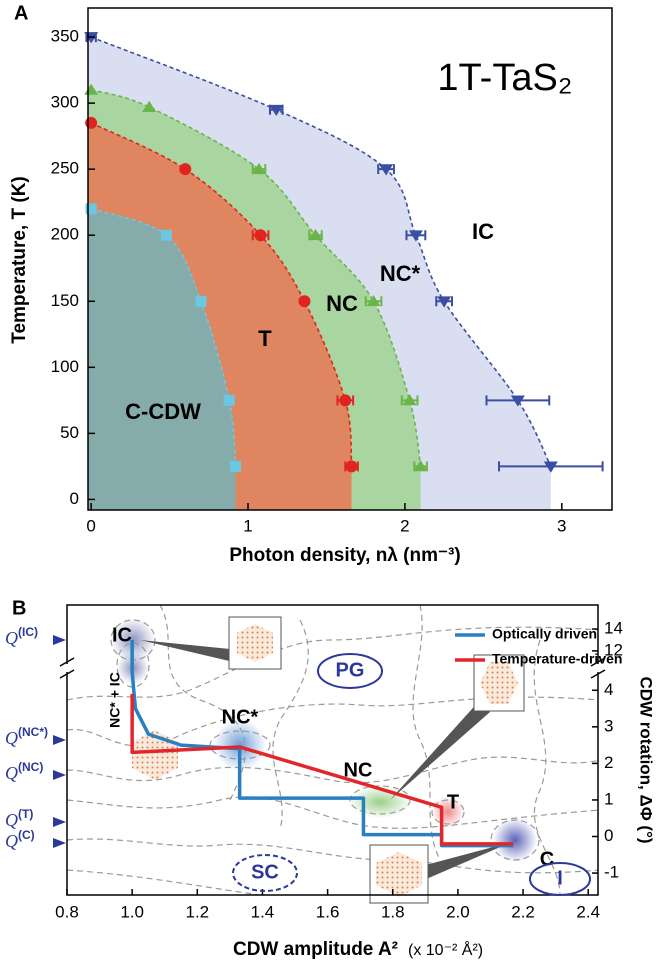 Image resolution: width=660 pixels, height=971 pixels. What do you see at coordinates (19, 608) in the screenshot?
I see `panel-label: B` at bounding box center [19, 608].